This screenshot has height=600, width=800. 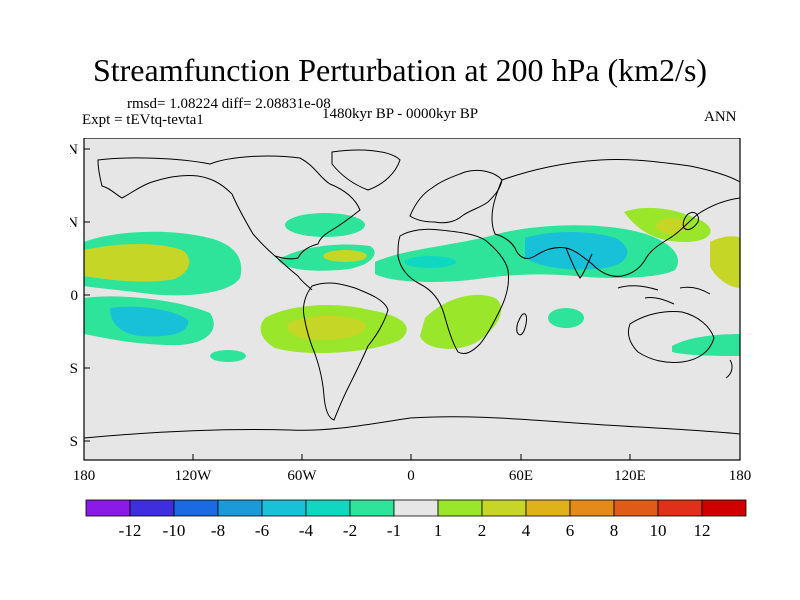 I want to click on colorbar-label: 6, so click(x=570, y=530).